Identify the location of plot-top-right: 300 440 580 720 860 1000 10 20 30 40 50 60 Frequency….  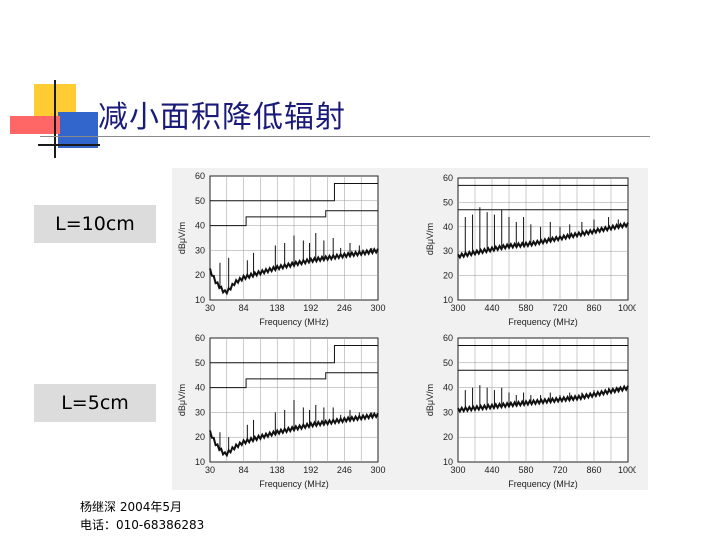
(530, 250).